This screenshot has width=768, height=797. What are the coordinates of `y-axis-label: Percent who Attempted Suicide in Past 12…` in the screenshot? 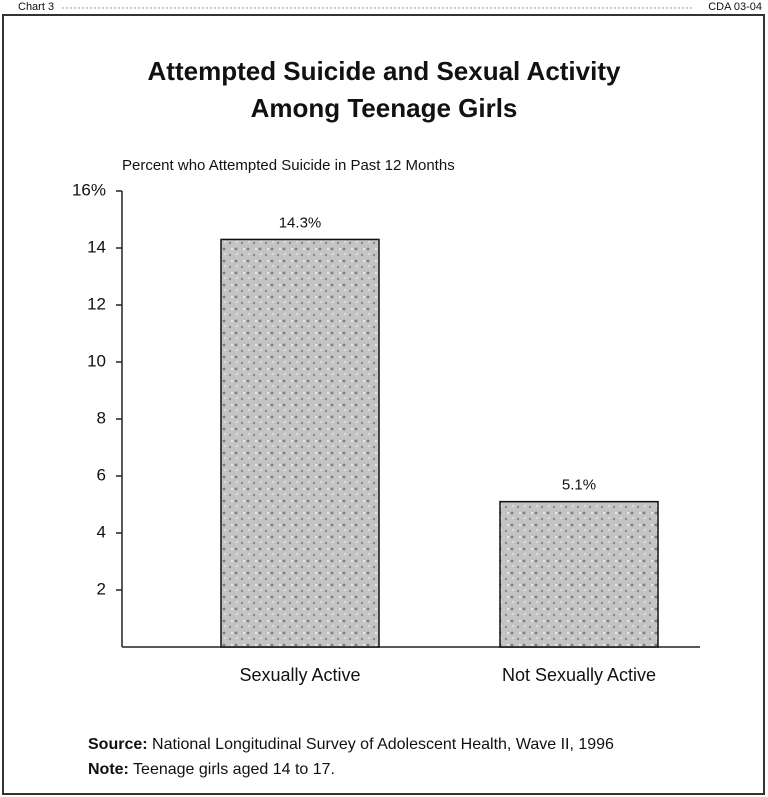 It's located at (288, 165).